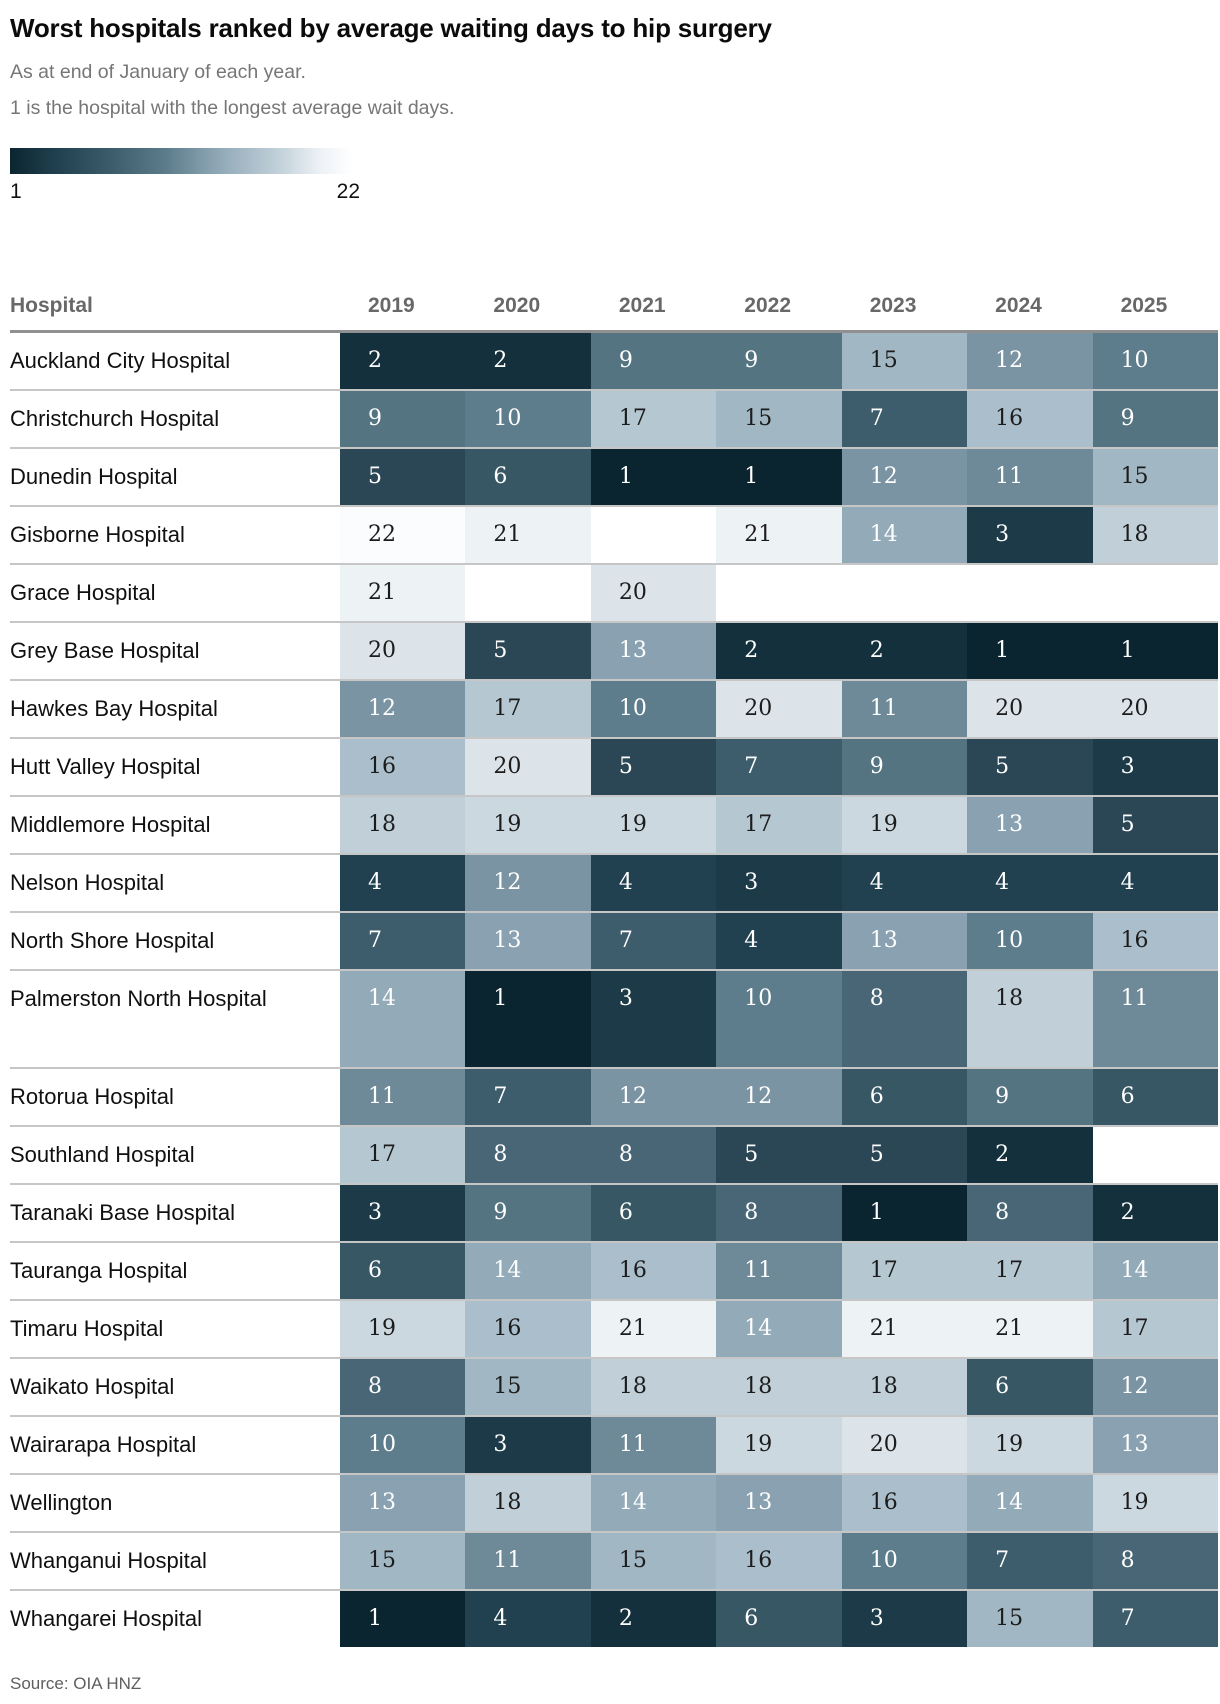  I want to click on year-column-header: 2020, so click(517, 305).